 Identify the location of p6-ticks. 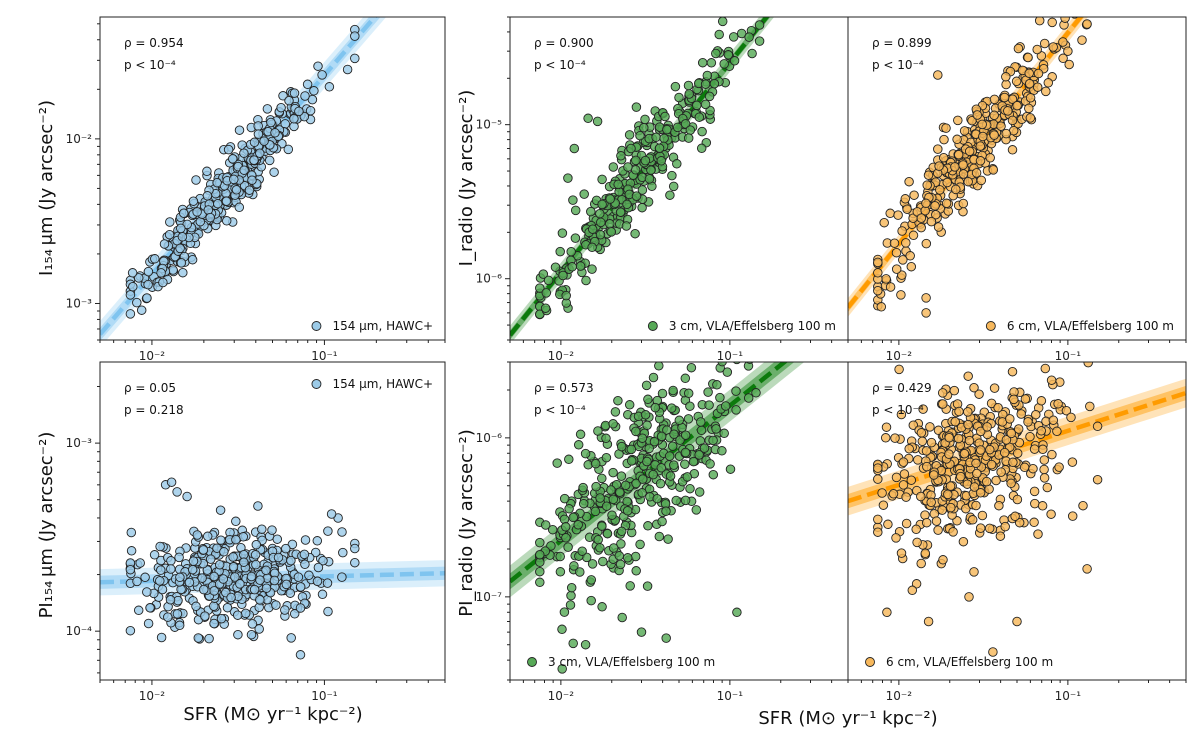
(1017, 682).